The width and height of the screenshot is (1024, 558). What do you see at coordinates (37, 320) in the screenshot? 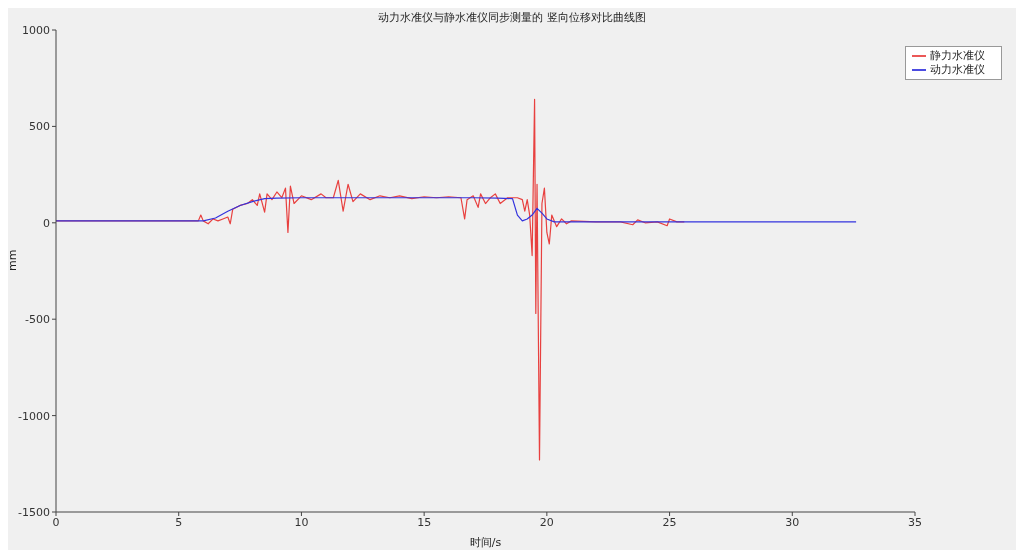
I see `y-tick-label: -500` at bounding box center [37, 320].